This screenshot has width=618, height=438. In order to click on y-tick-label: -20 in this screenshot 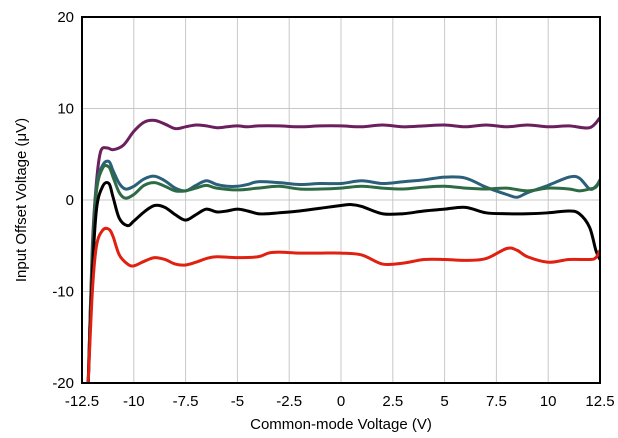, I will do `click(63, 383)`.